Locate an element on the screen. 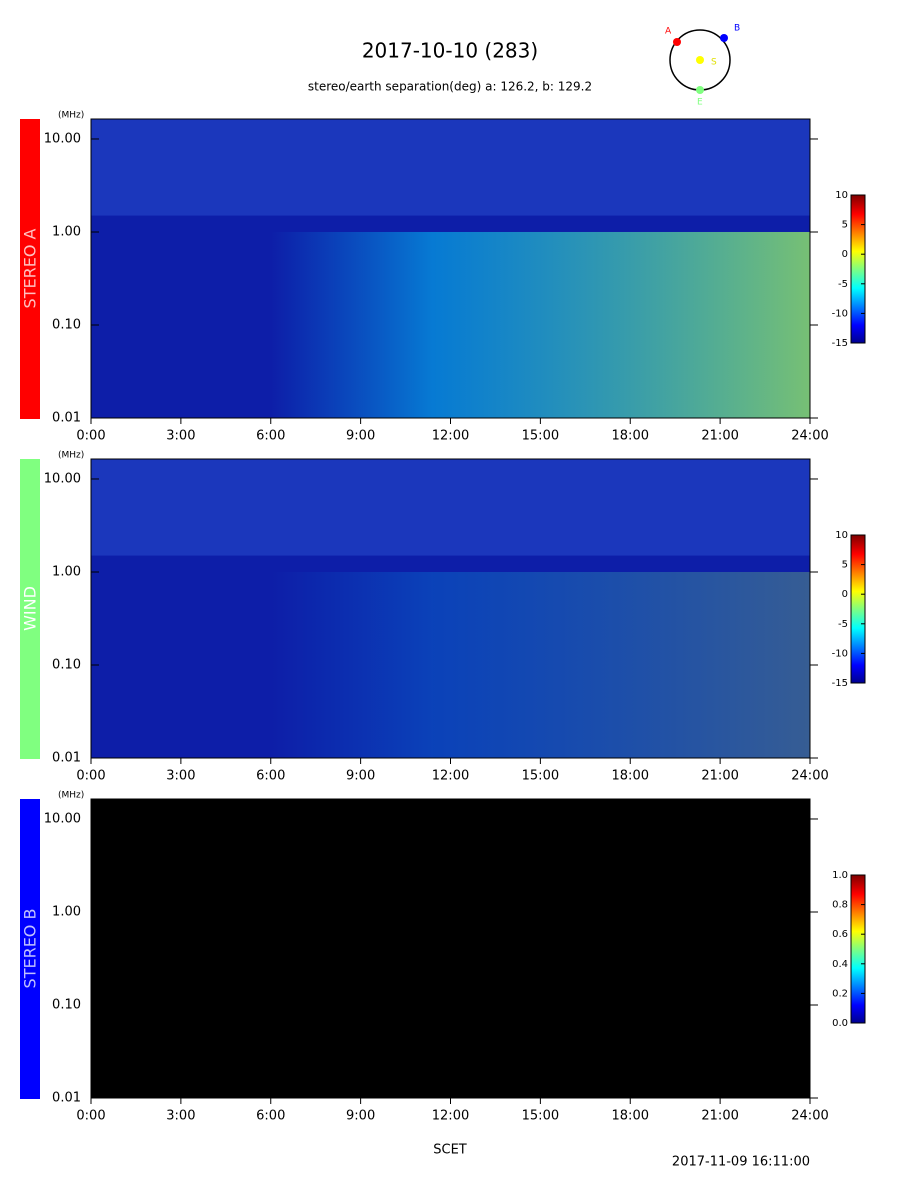 Image resolution: width=900 pixels, height=1200 pixels. colorbar-tick-label: 1.0 is located at coordinates (840, 875).